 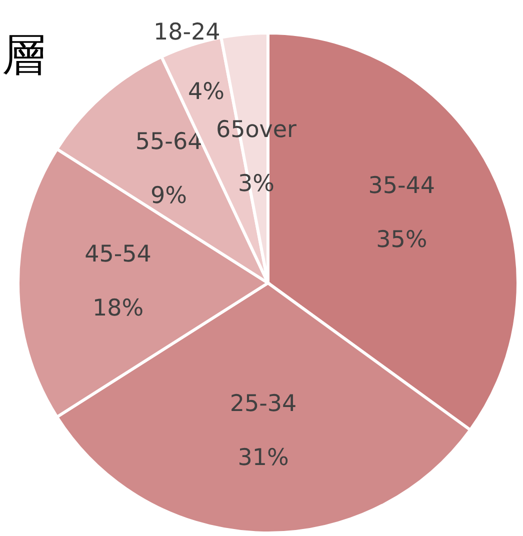 I want to click on slice-label: 25-34, so click(x=263, y=404).